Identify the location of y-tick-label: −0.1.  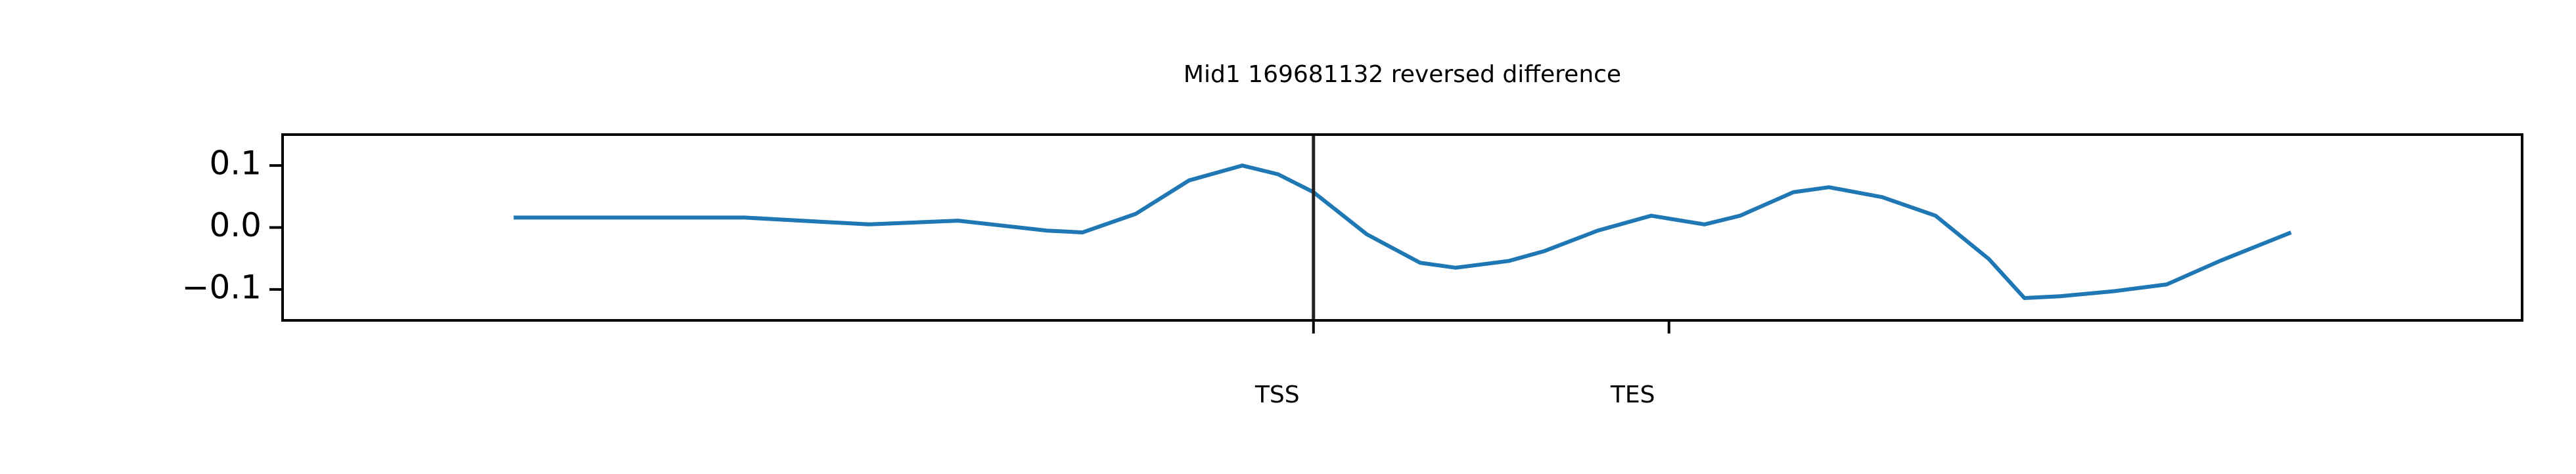
(222, 287).